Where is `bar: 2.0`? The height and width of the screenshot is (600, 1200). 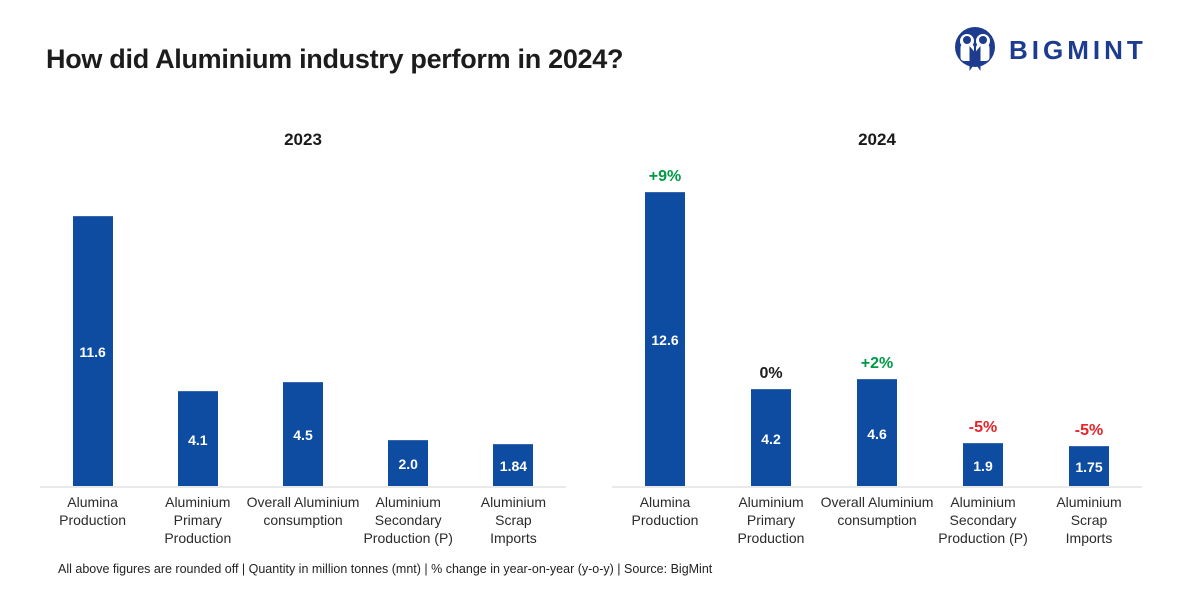
bar: 2.0 is located at coordinates (408, 463).